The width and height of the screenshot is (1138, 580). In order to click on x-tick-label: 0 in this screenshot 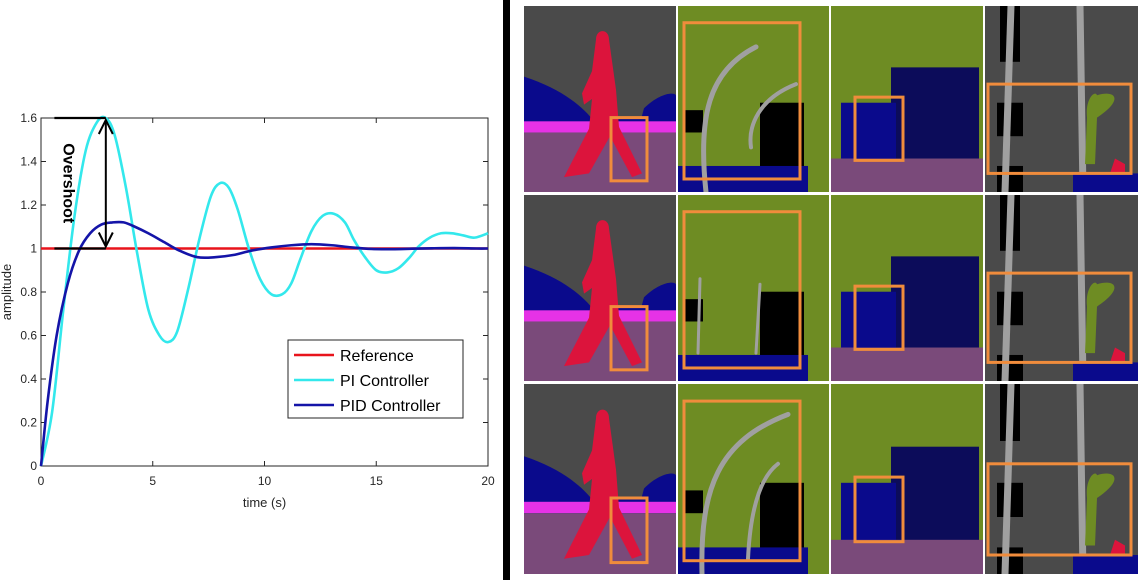, I will do `click(41, 481)`.